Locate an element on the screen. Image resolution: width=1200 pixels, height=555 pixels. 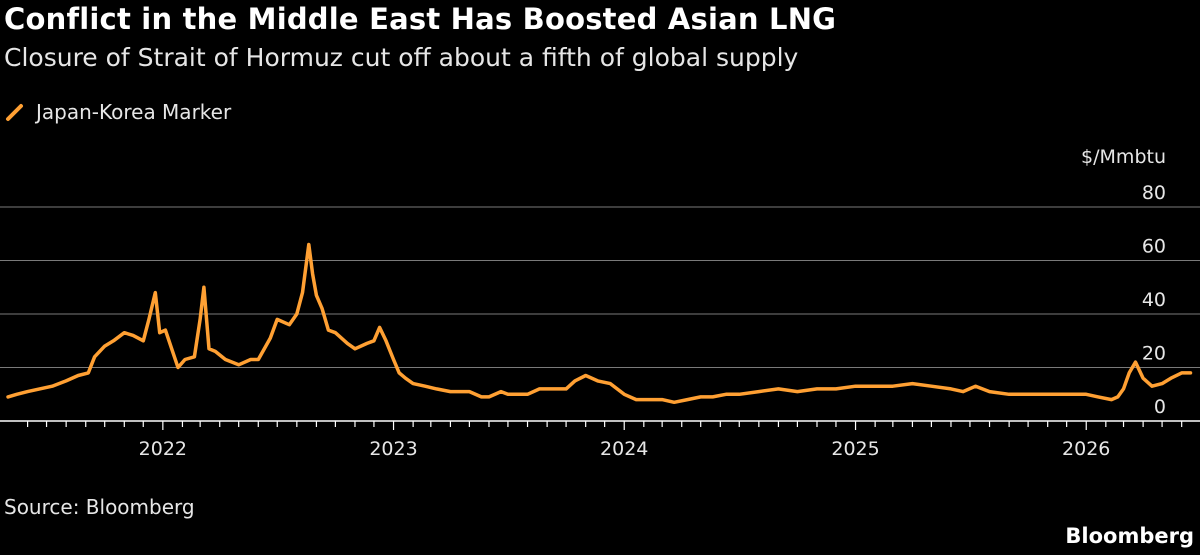
source-note: Source: Bloomberg is located at coordinates (99, 507).